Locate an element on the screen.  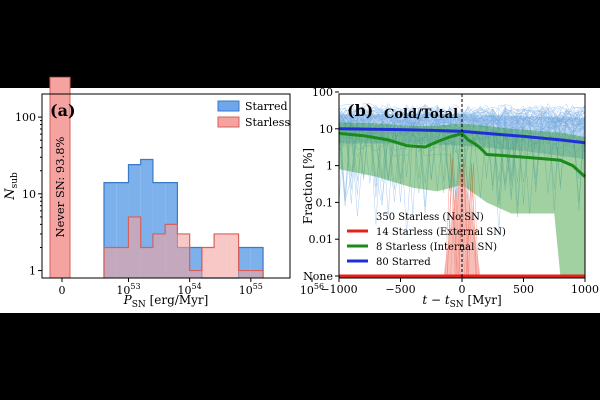
panel-a-legend: Starred Starless is located at coordinates (253, 114).